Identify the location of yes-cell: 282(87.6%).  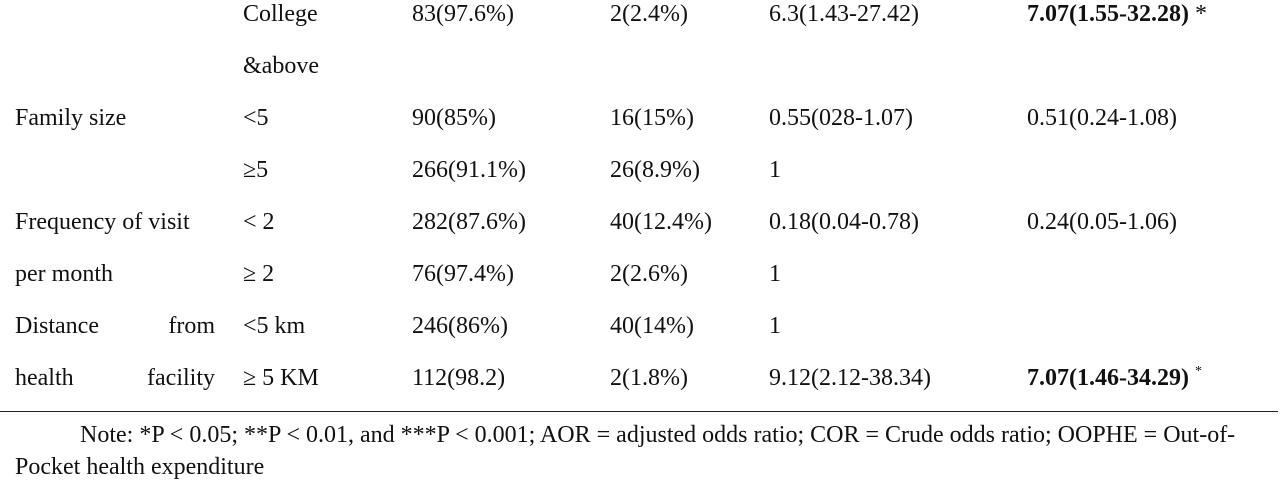
(511, 222).